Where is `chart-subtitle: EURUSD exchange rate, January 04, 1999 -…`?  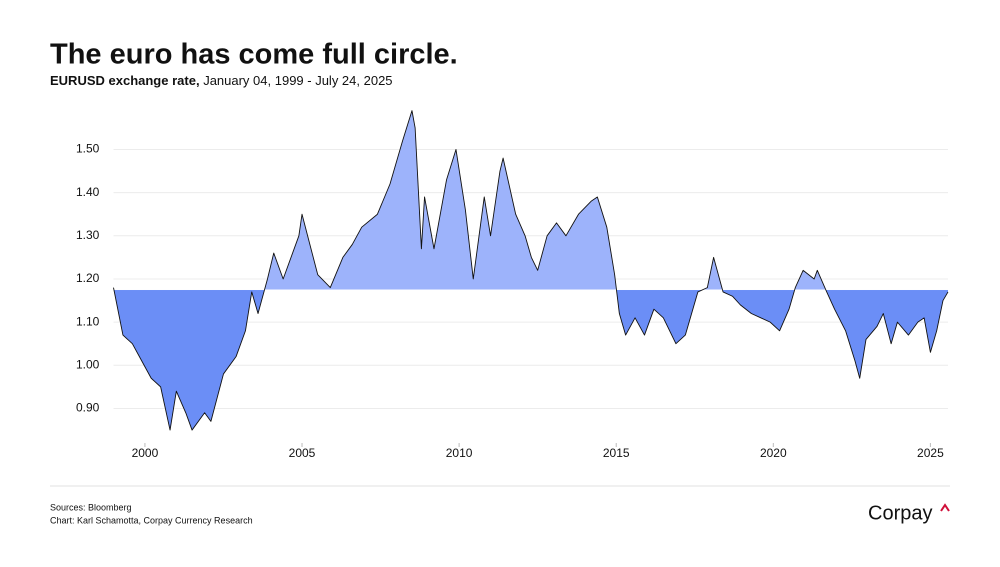
chart-subtitle: EURUSD exchange rate, January 04, 1999 -… is located at coordinates (221, 80).